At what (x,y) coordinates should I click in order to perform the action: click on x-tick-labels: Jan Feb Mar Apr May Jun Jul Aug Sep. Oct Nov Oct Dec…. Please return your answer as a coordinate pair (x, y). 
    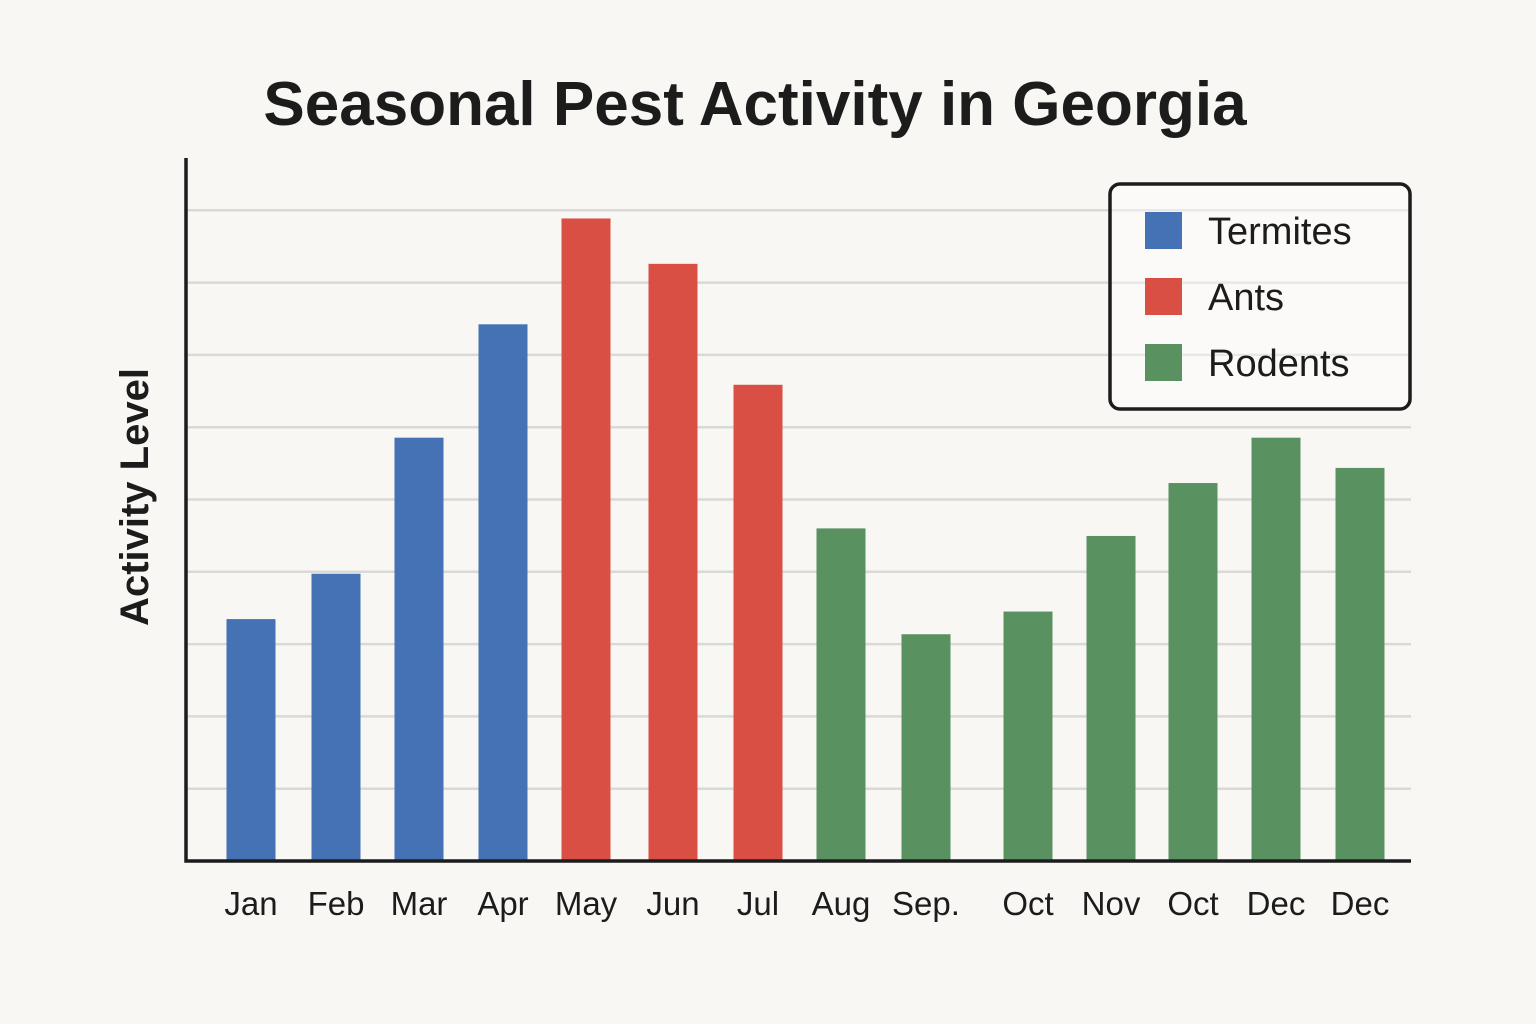
    Looking at the image, I should click on (806, 903).